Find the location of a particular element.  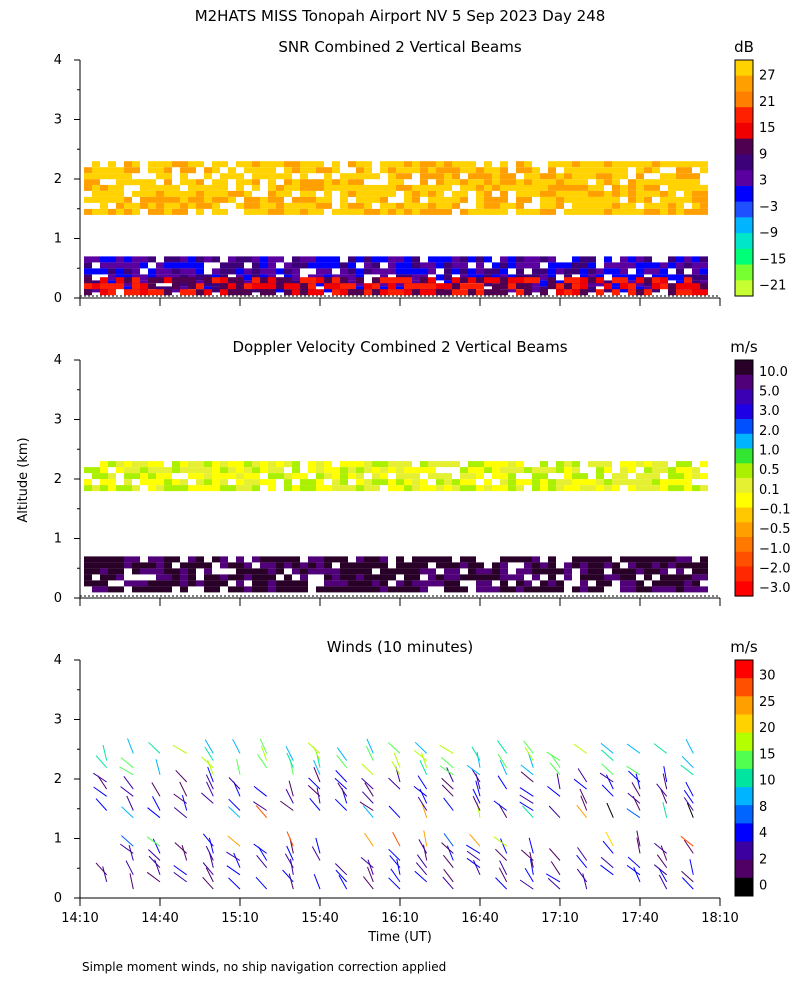

x-tick-label: 16:40 is located at coordinates (479, 918).